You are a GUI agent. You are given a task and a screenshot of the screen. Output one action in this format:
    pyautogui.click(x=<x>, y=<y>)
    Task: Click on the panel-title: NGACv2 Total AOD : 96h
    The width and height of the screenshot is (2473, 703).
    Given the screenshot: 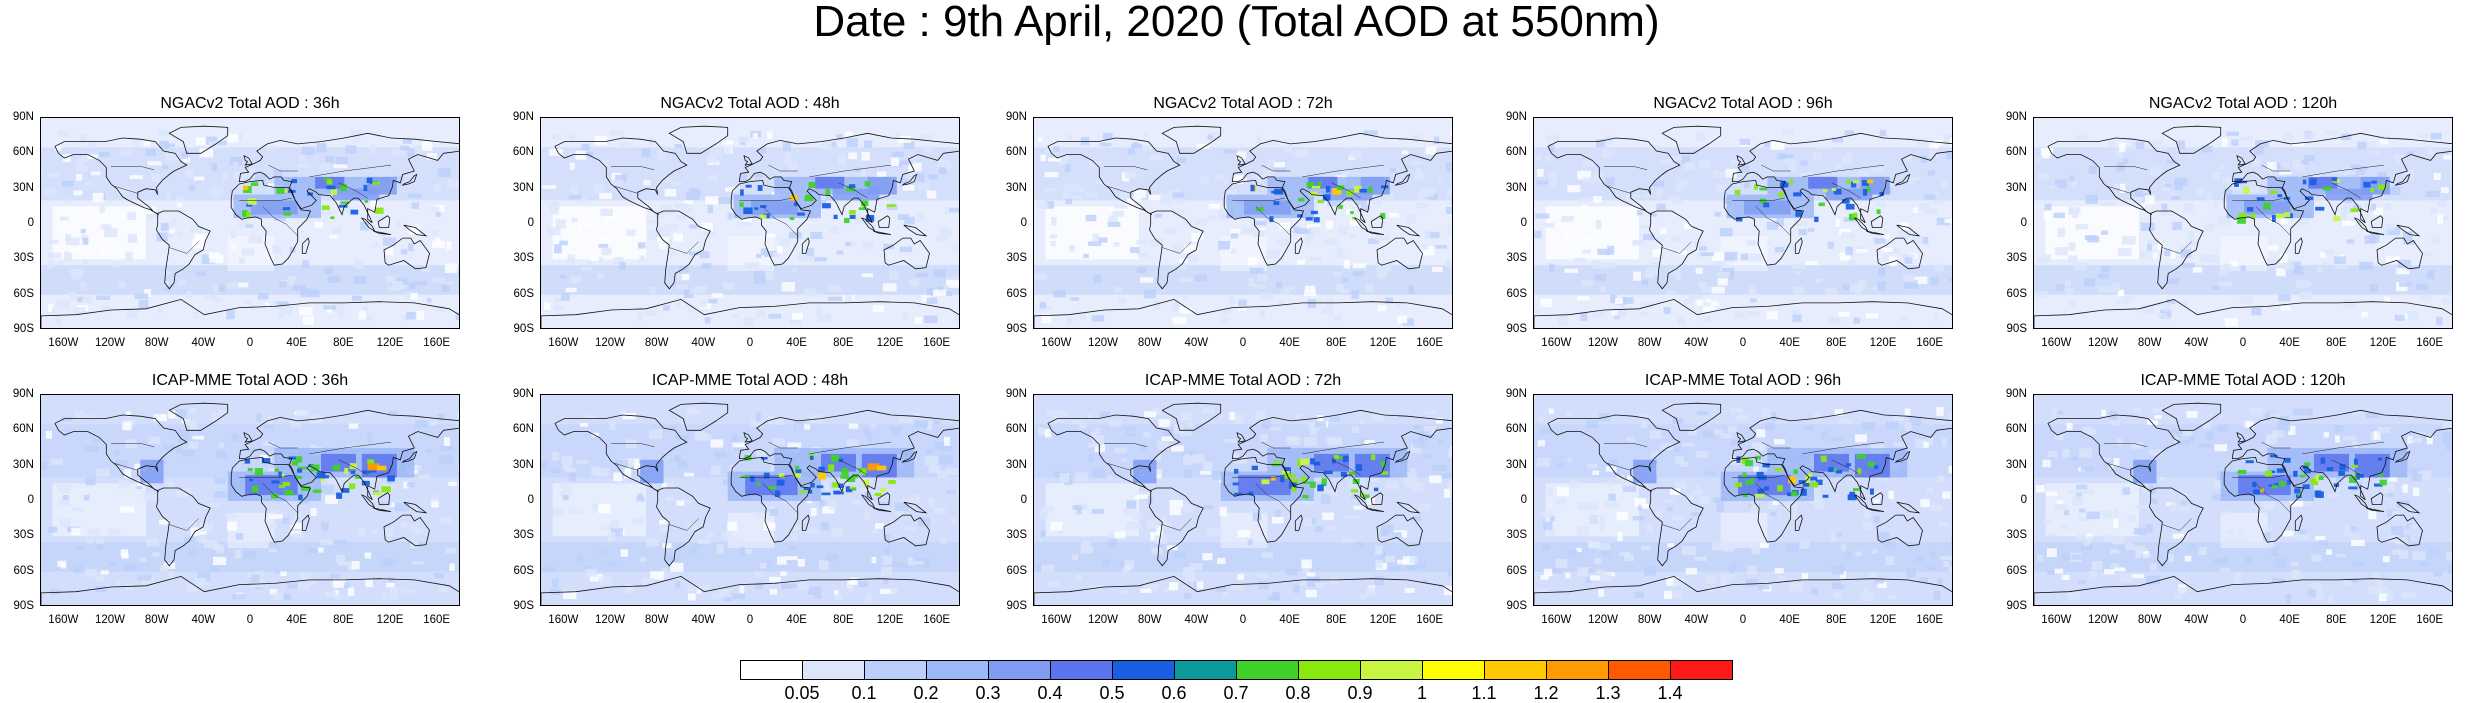 What is the action you would take?
    pyautogui.click(x=1743, y=104)
    